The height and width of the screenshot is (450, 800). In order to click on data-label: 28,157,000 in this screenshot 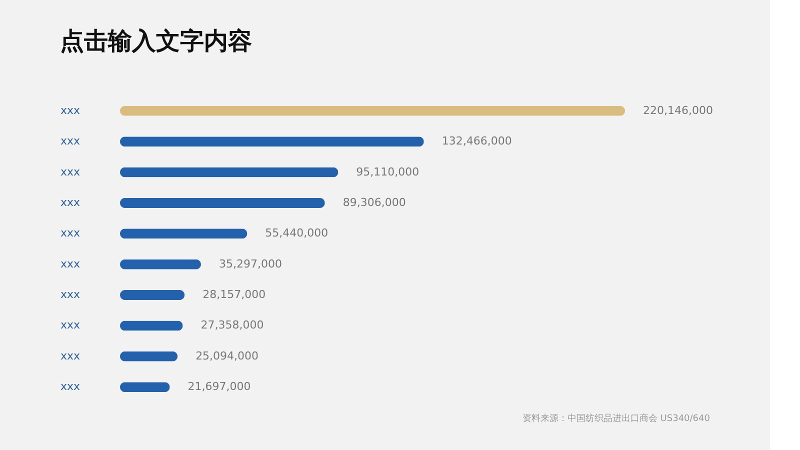, I will do `click(234, 295)`.